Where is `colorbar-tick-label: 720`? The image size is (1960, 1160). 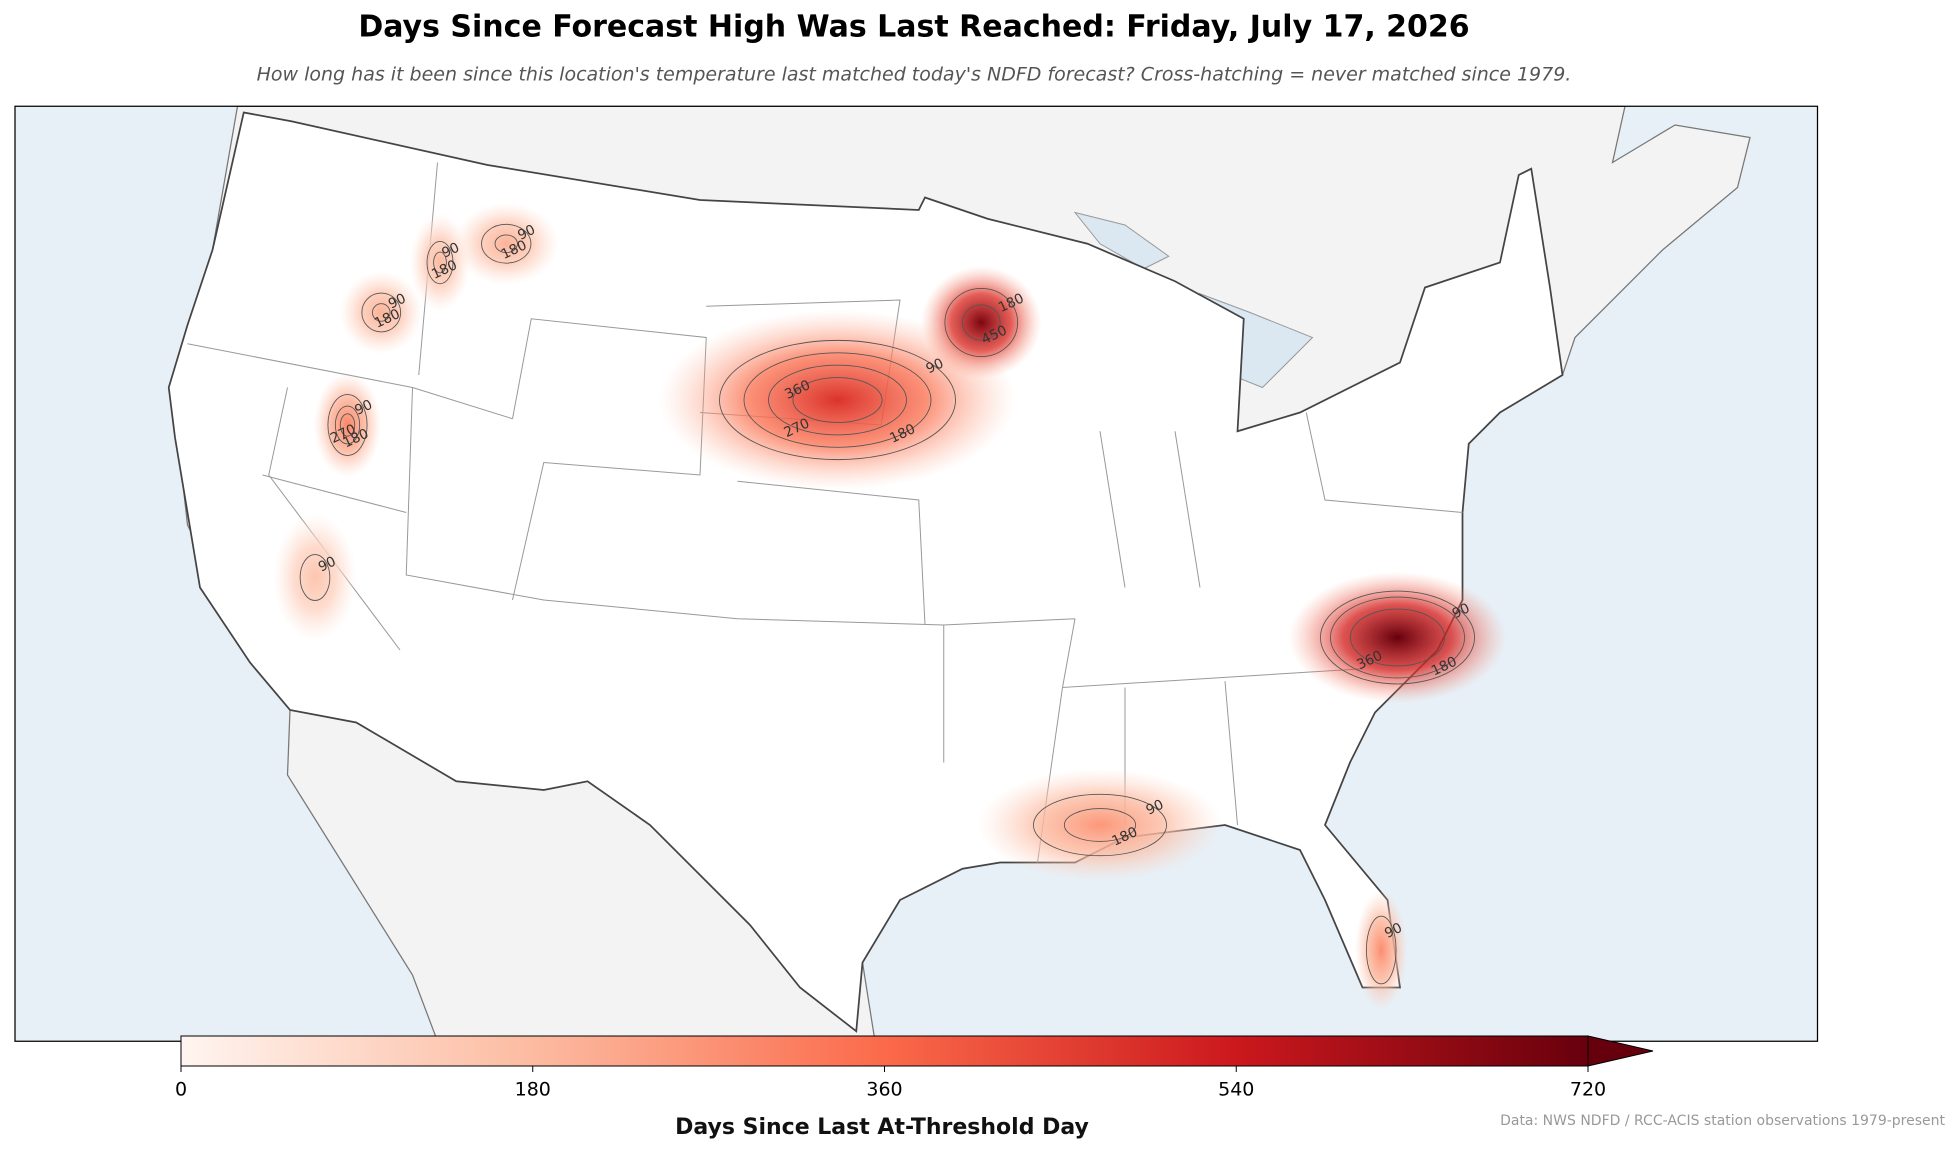
colorbar-tick-label: 720 is located at coordinates (1588, 1090).